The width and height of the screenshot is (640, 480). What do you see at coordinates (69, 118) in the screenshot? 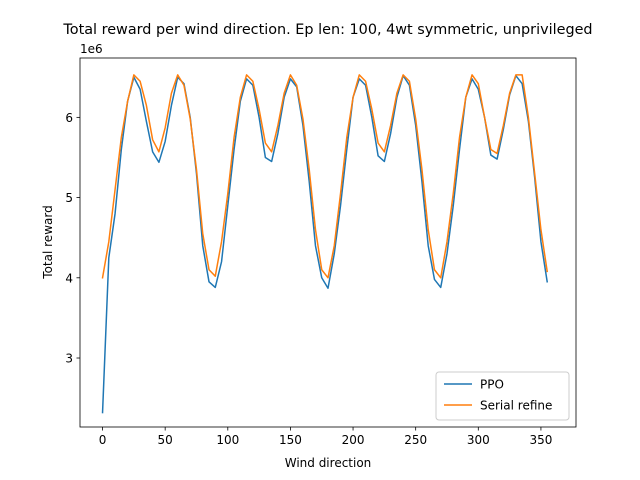
I see `y-tick-label: 6` at bounding box center [69, 118].